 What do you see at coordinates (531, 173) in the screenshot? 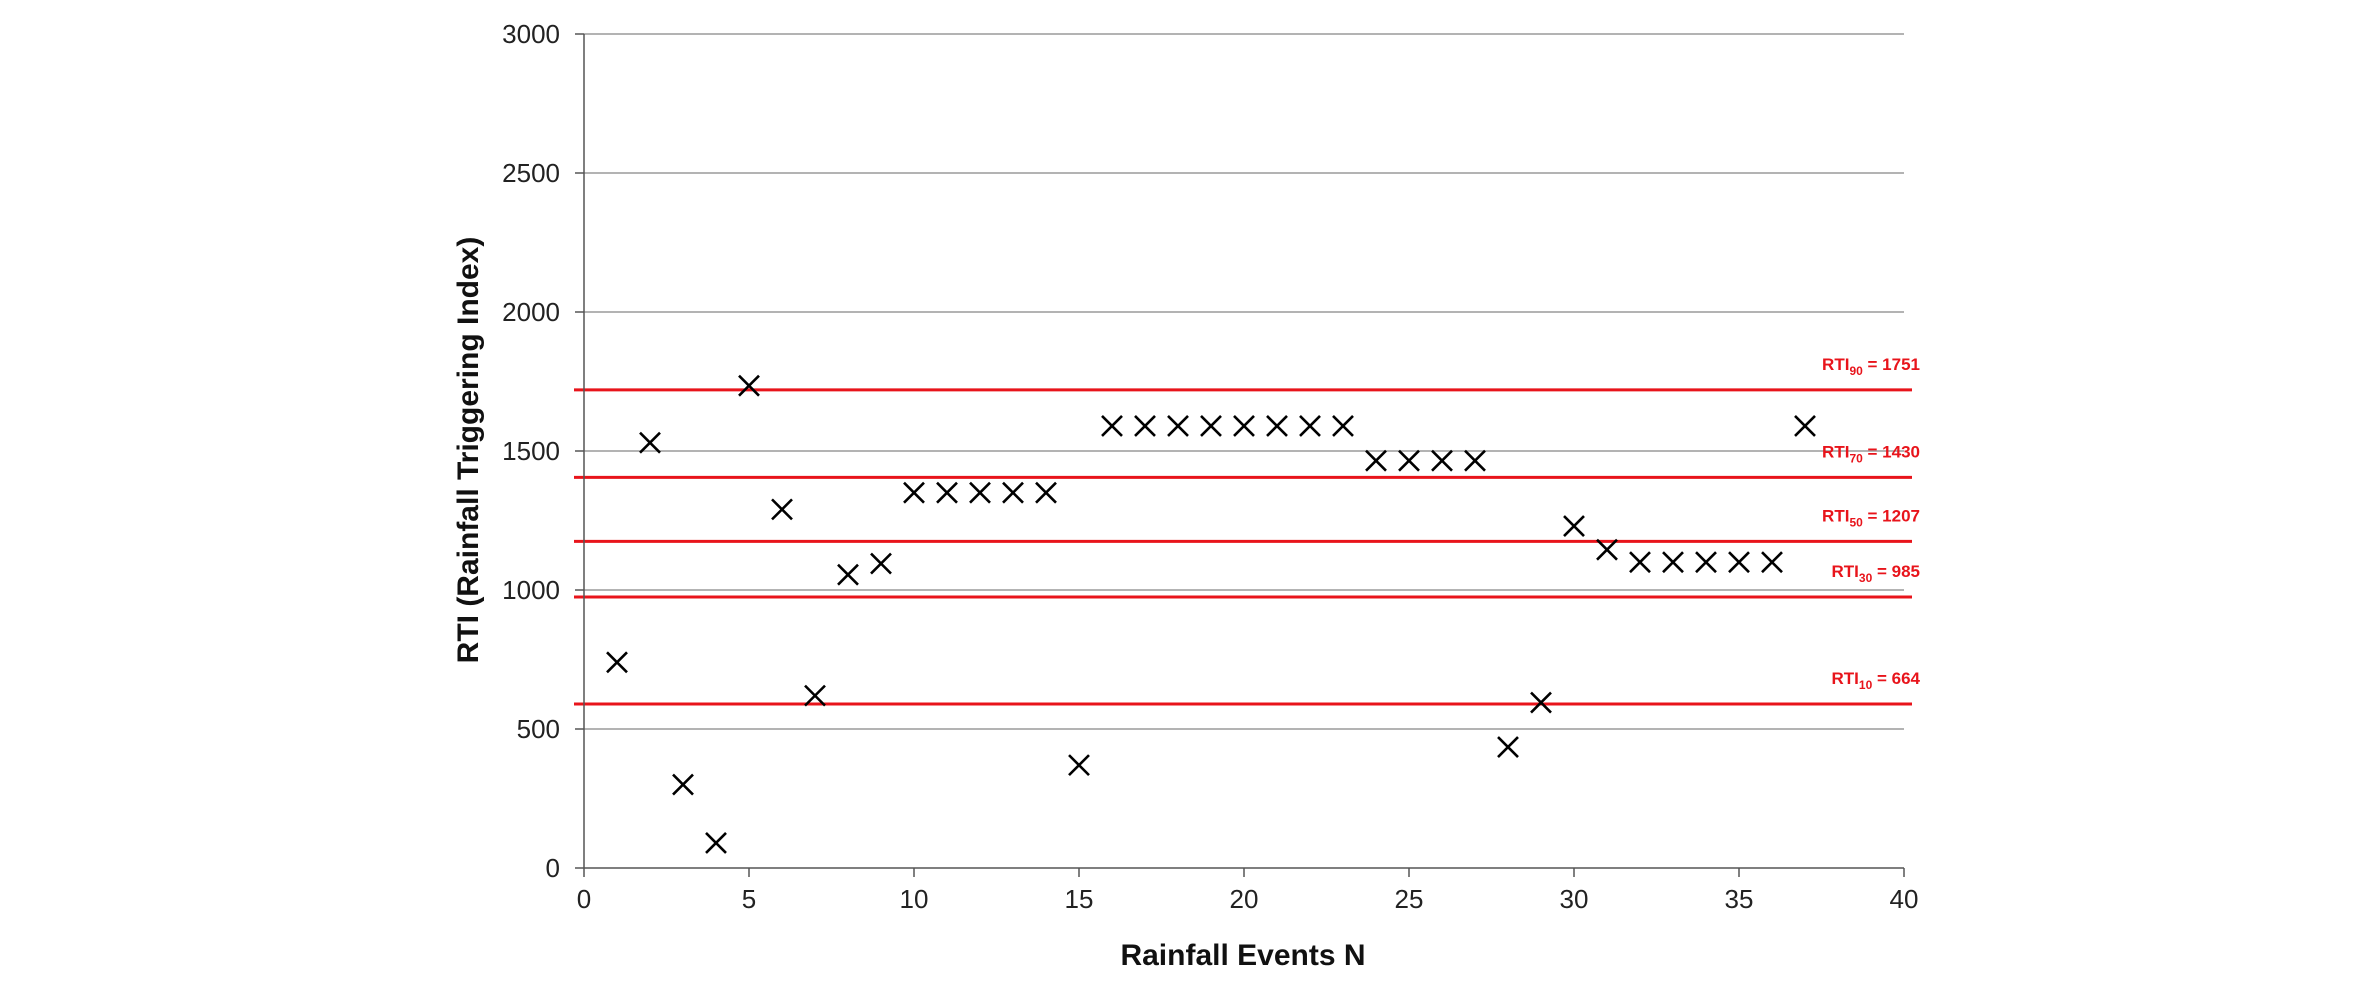
I see `y-tick-label-2500: 2500` at bounding box center [531, 173].